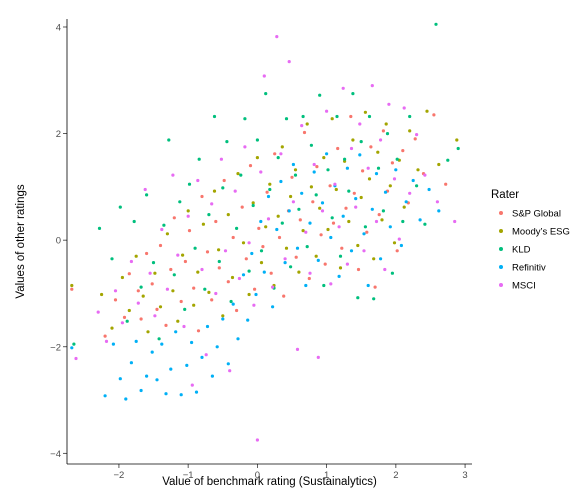 The image size is (574, 498). Describe the element at coordinates (501, 213) in the screenshot. I see `legend-swatch-s-p-global` at that location.